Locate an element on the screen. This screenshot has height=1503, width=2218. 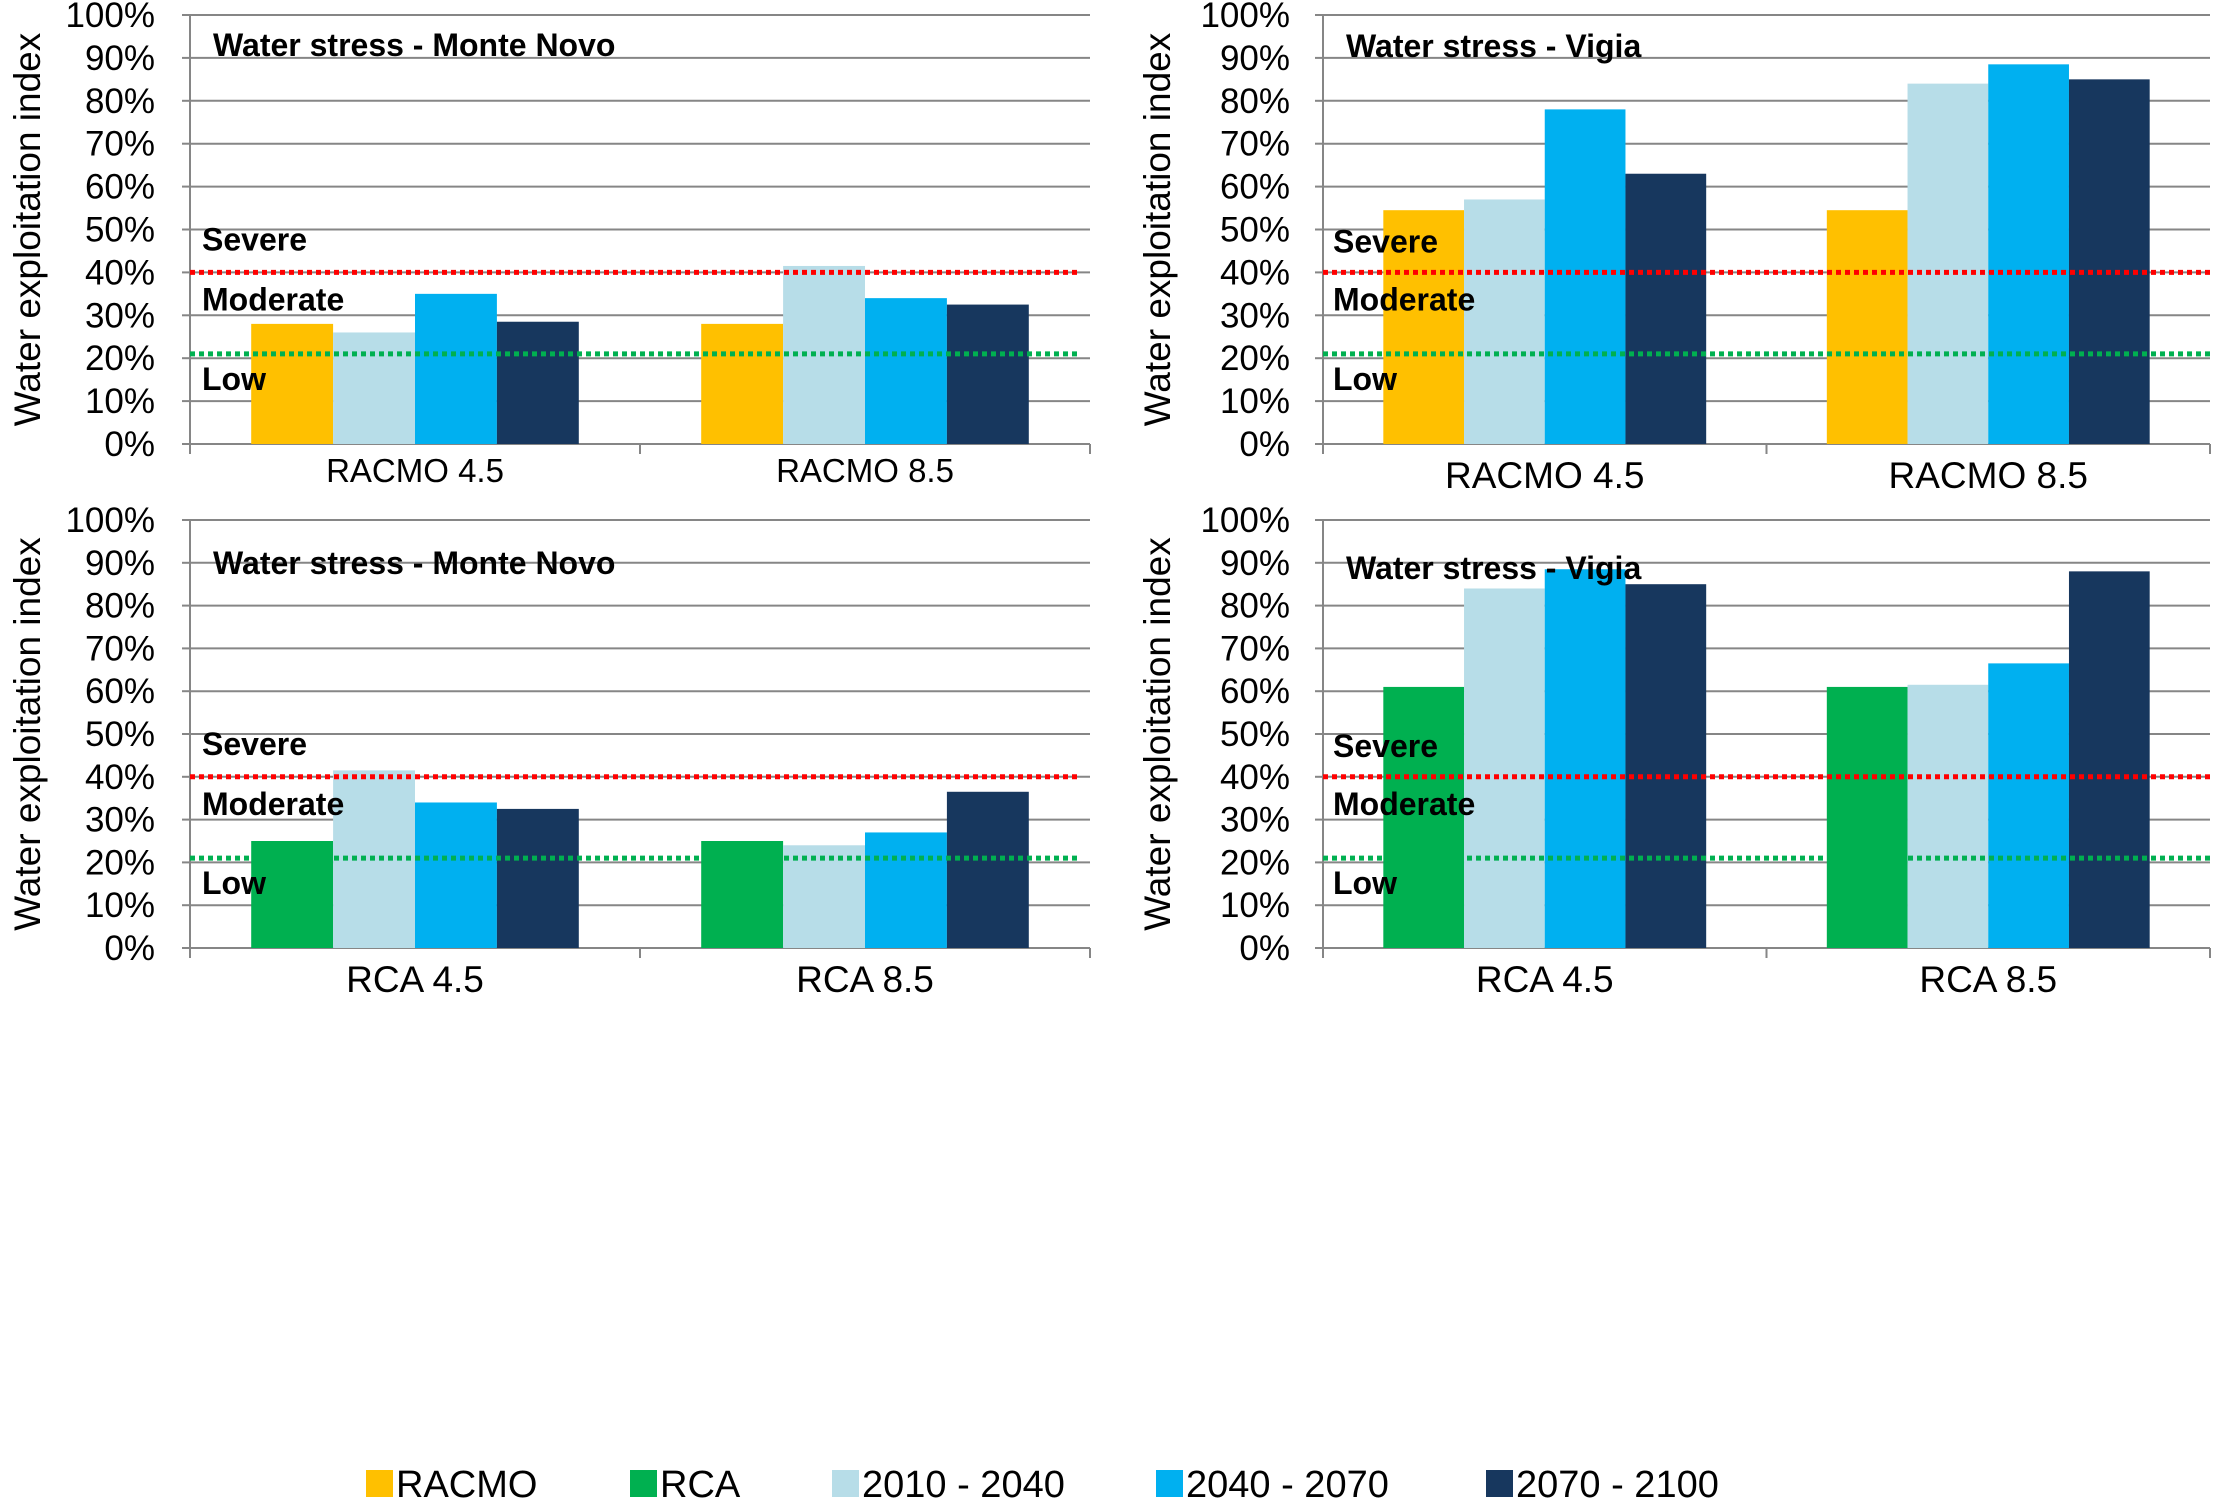
chart-title: Water stress - Monte Novo is located at coordinates (414, 563).